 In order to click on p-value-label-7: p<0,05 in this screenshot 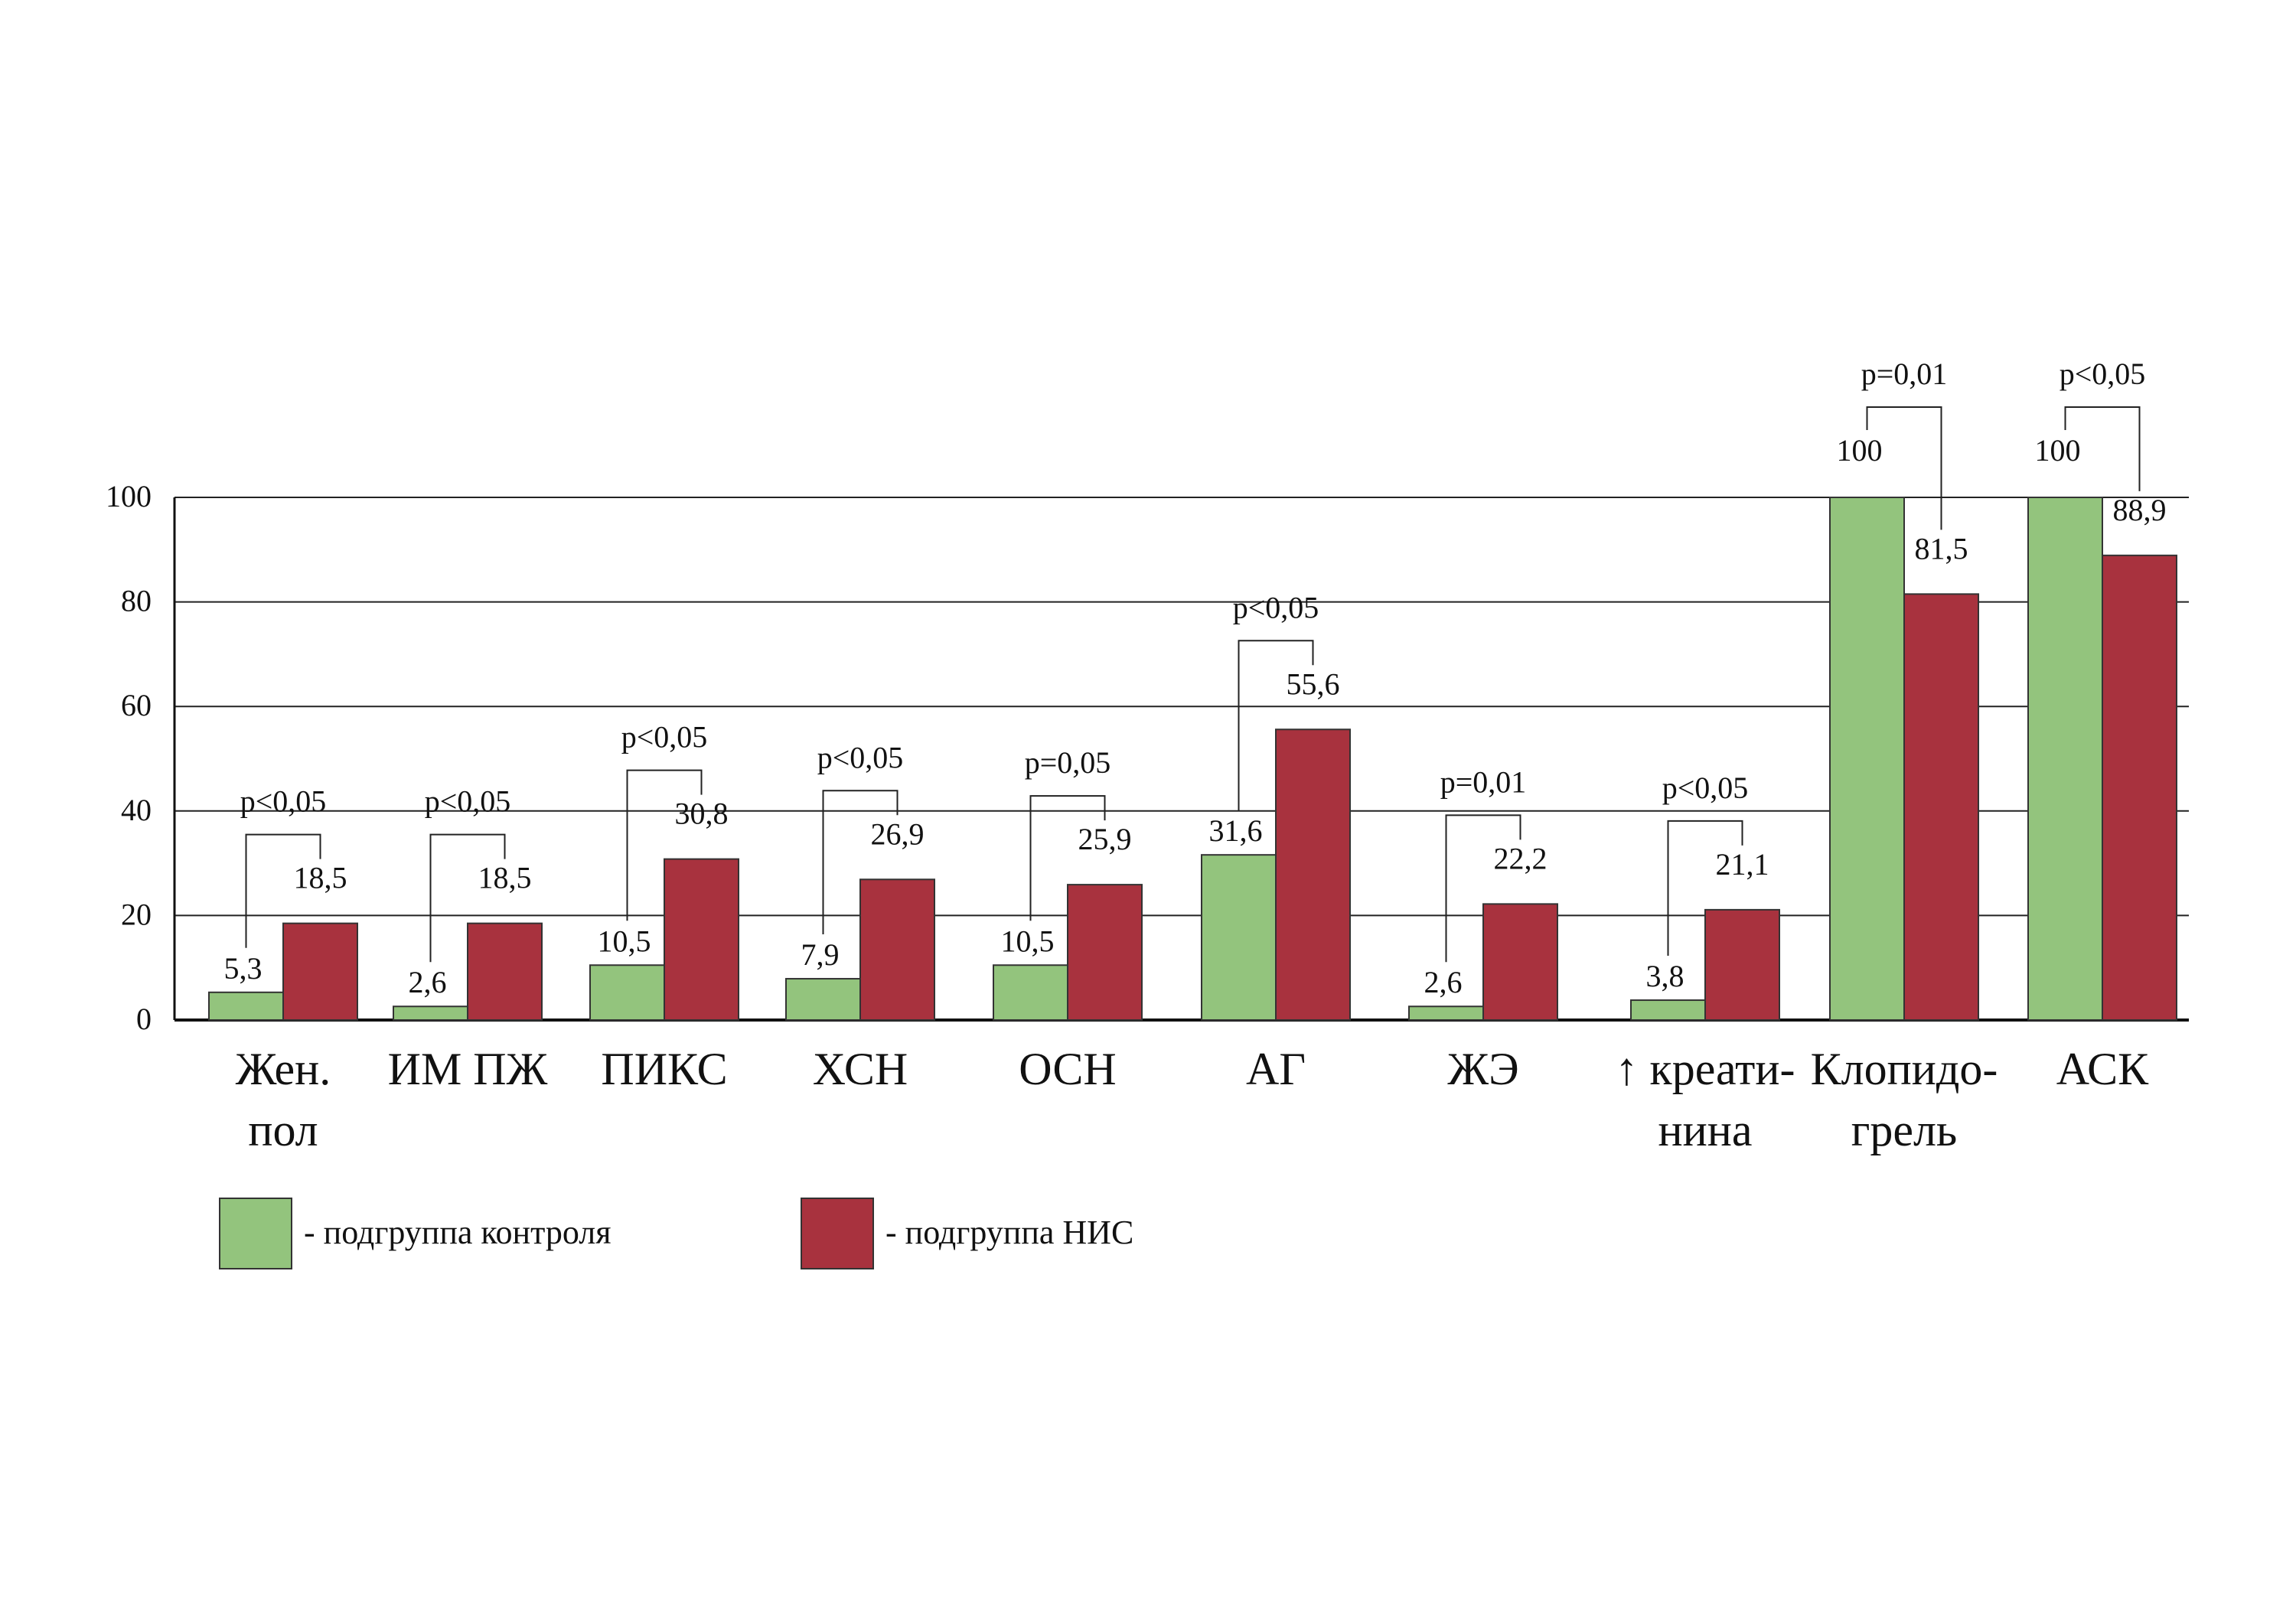, I will do `click(1705, 788)`.